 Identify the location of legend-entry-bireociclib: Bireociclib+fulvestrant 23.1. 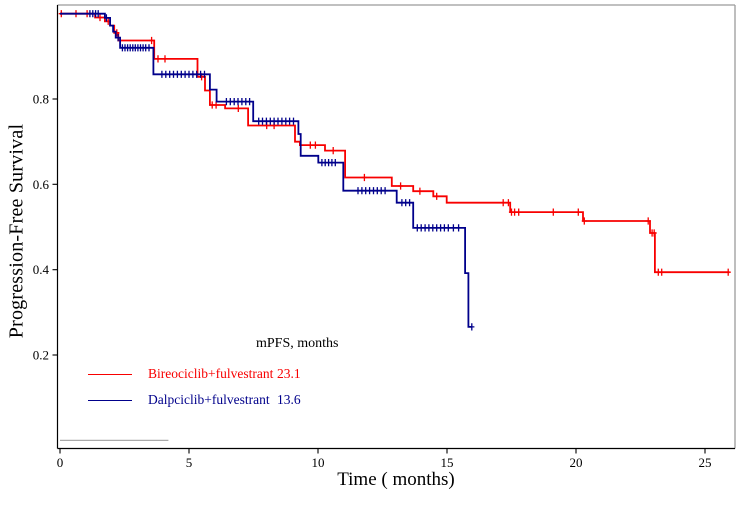
(194, 374).